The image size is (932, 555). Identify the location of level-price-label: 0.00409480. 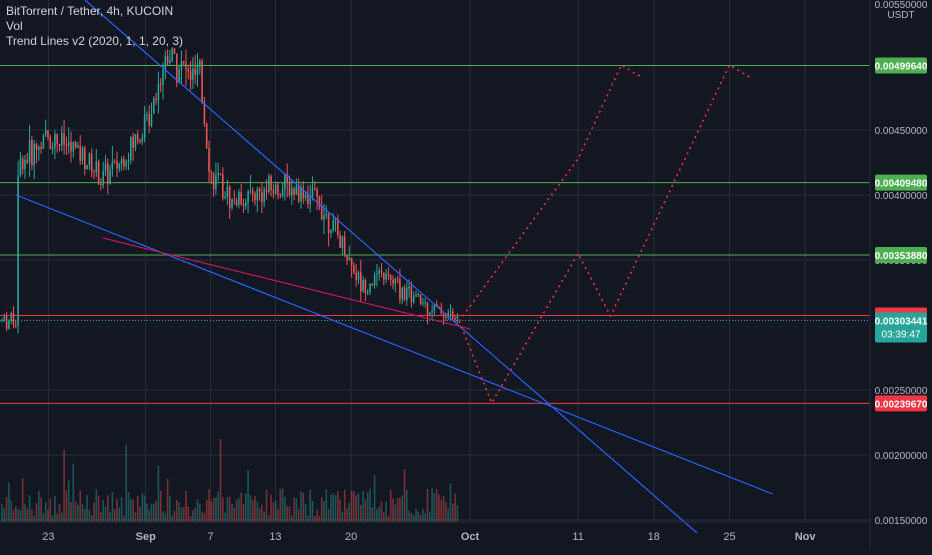
(901, 184).